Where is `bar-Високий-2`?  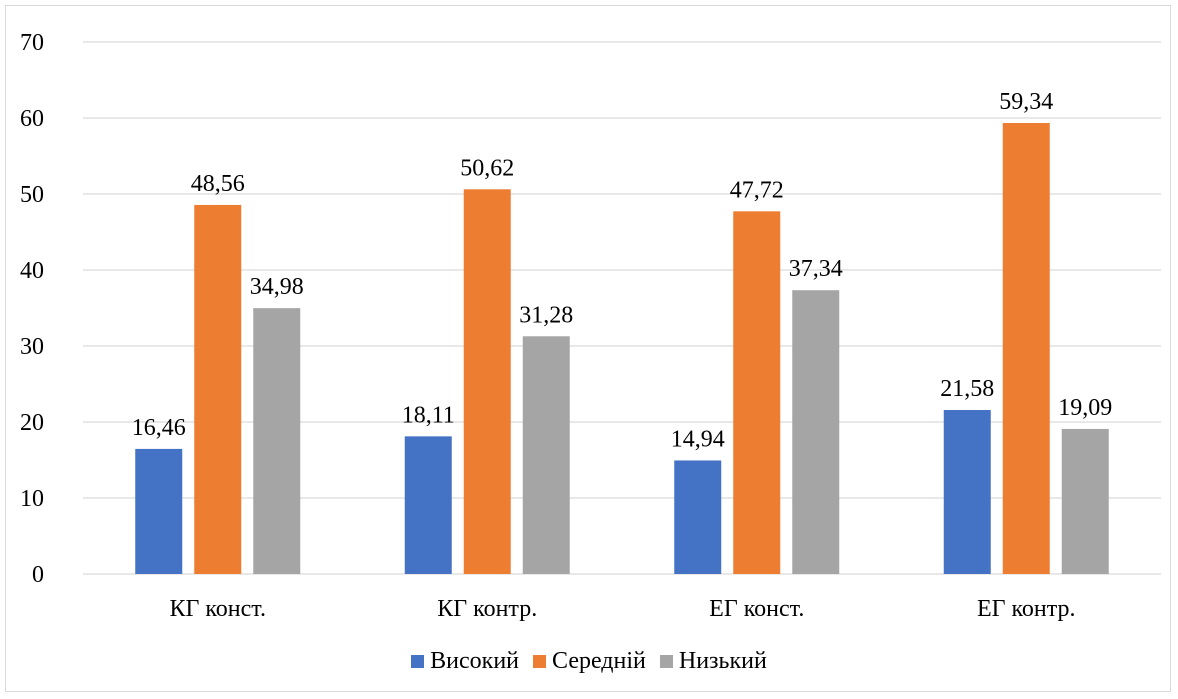 bar-Високий-2 is located at coordinates (698, 517).